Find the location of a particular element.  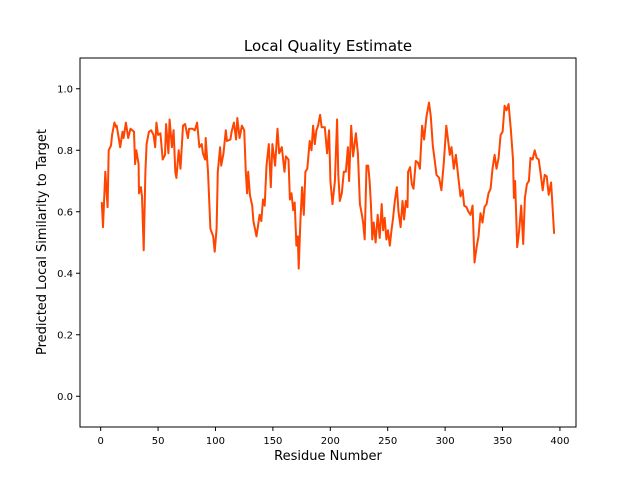

y-tick-label: 1.0 is located at coordinates (65, 89).